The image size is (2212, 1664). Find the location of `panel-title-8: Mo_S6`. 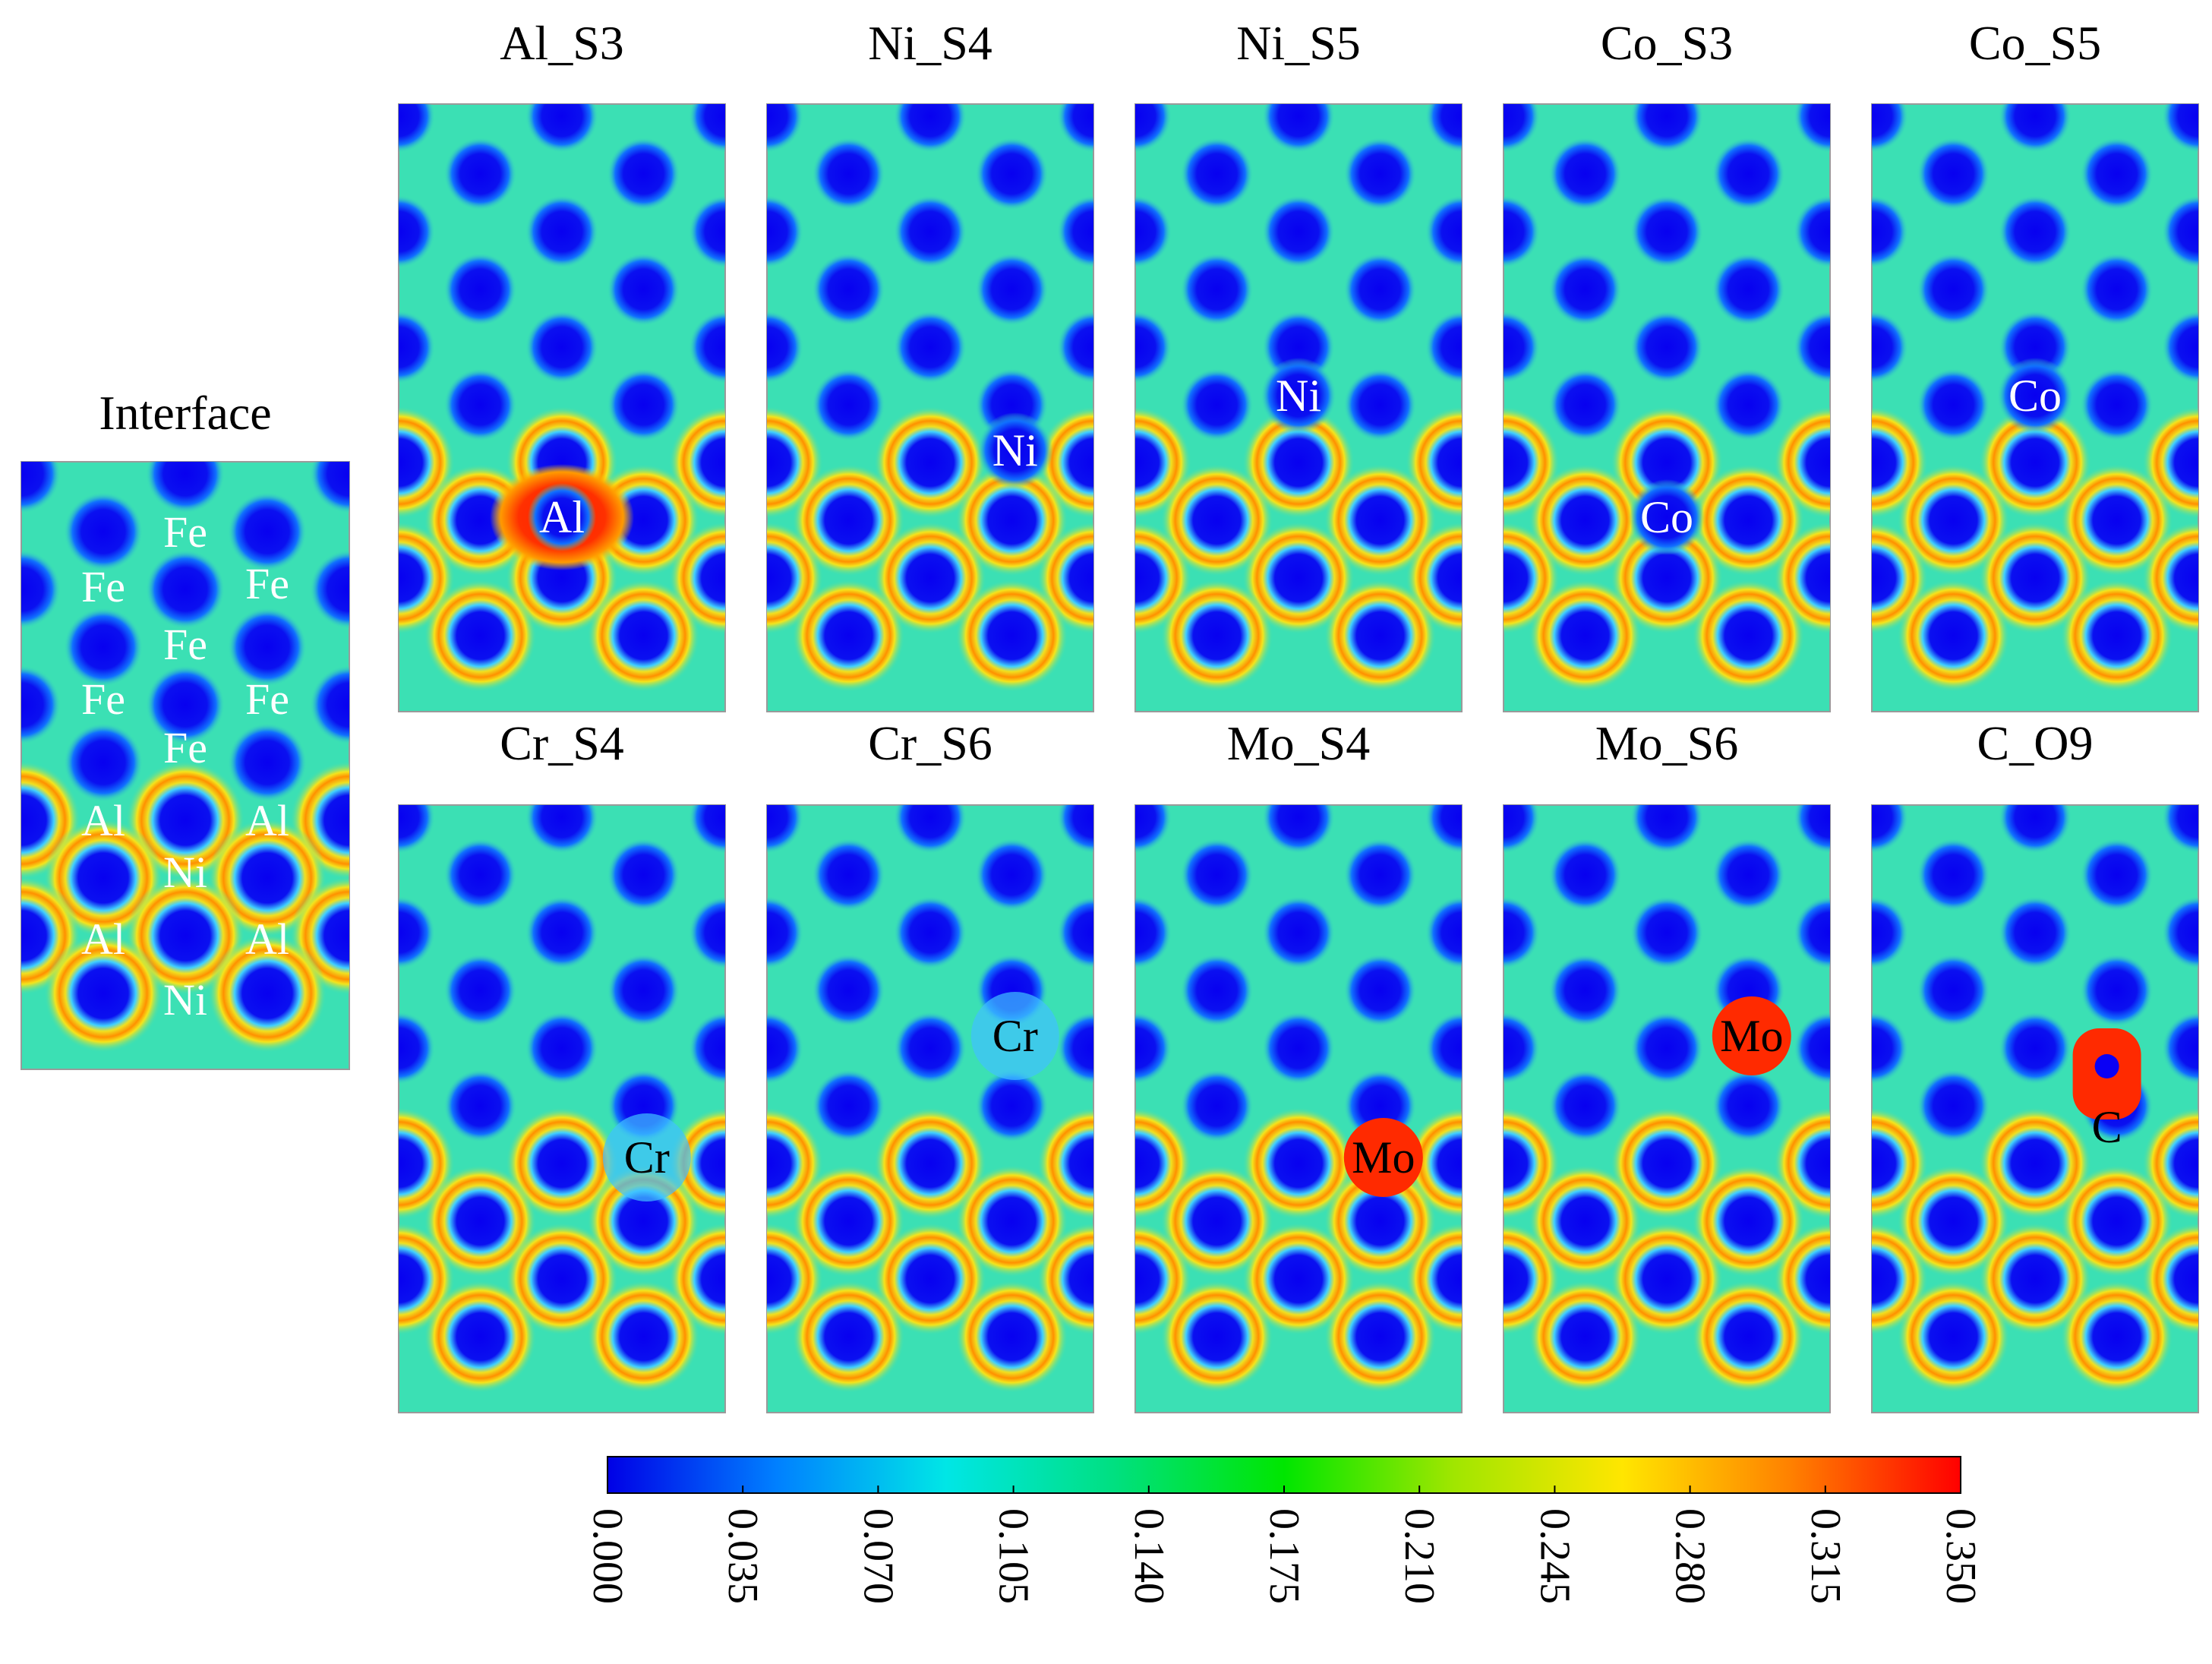

panel-title-8: Mo_S6 is located at coordinates (1667, 743).